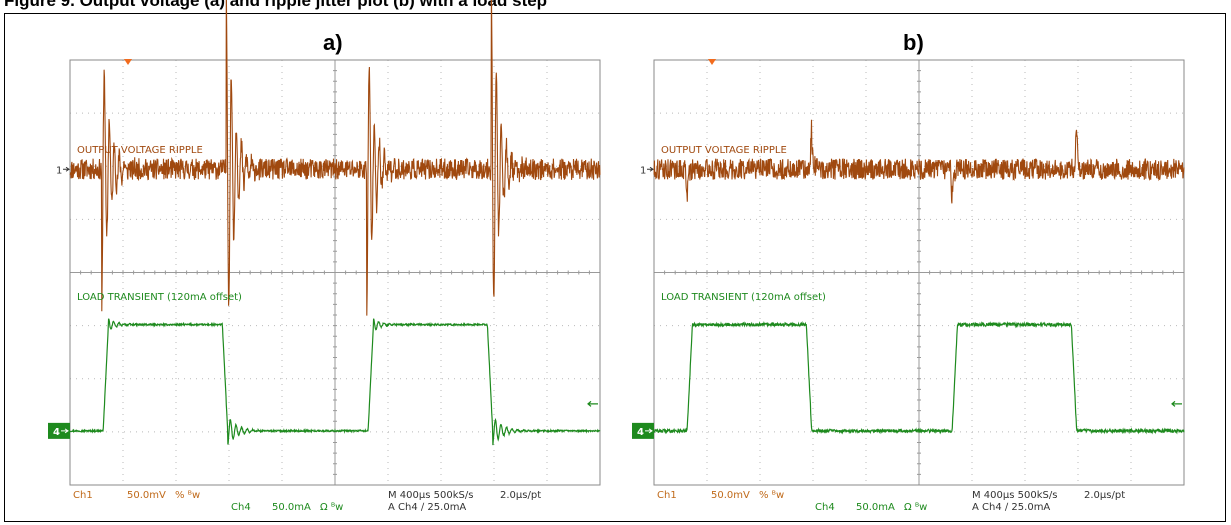  Describe the element at coordinates (919, 161) in the screenshot. I see `ch1-output-voltage-ripple-trace` at that location.